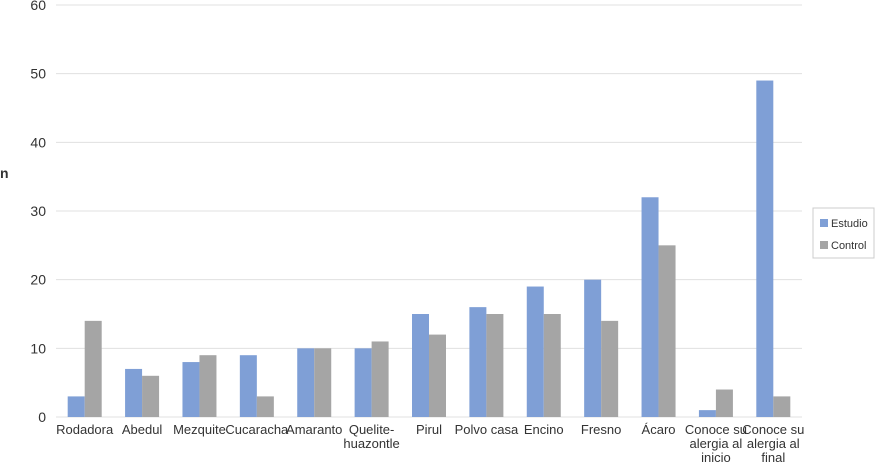  Describe the element at coordinates (38, 6) in the screenshot. I see `y-tick-label: 60` at that location.